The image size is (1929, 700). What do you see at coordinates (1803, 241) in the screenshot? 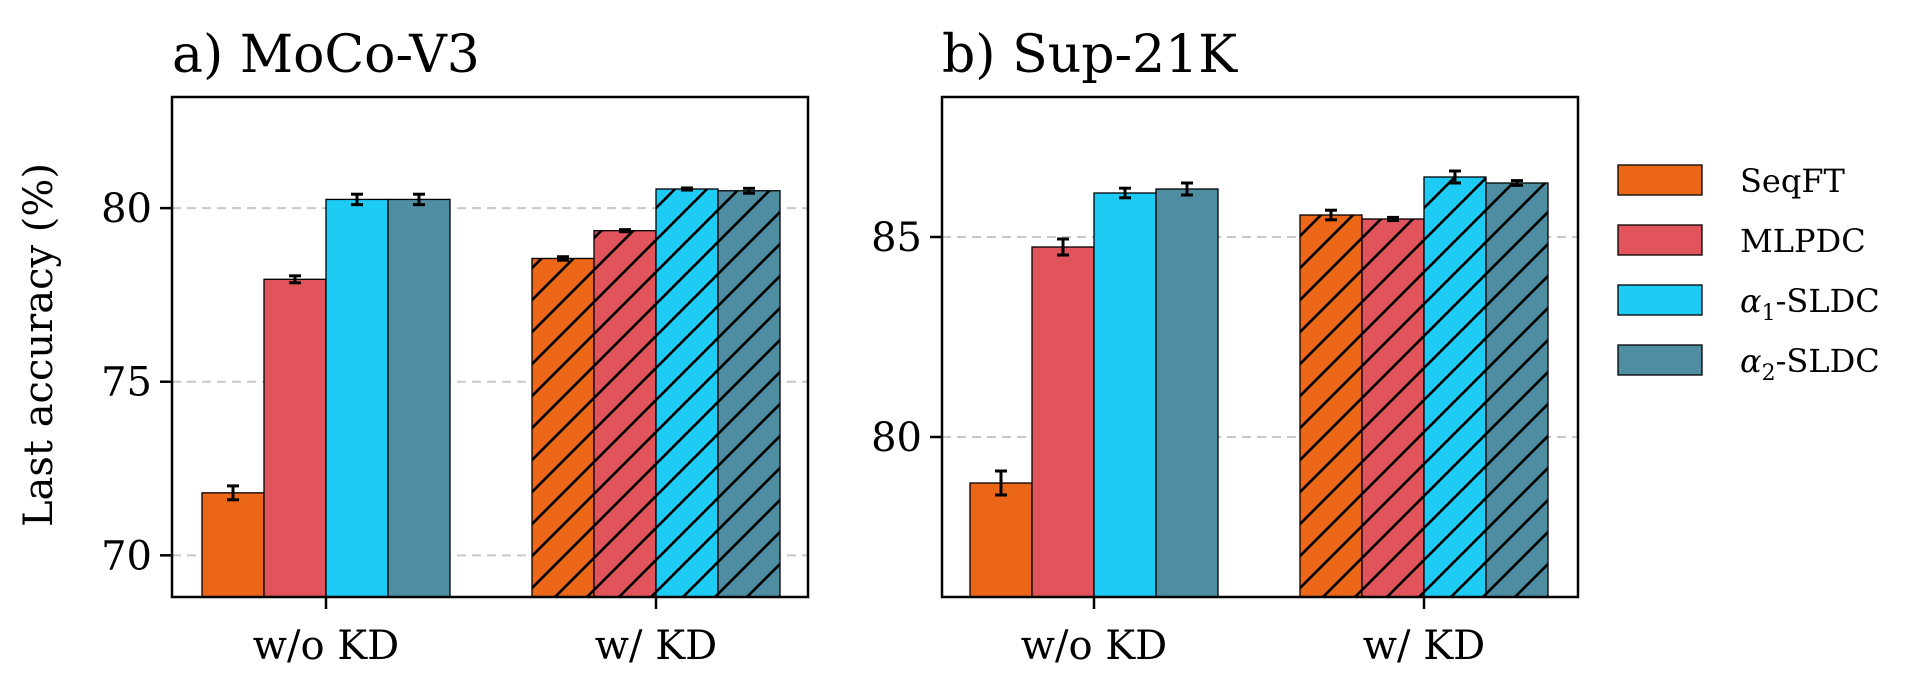
I see `legend-label: MLPDC` at bounding box center [1803, 241].